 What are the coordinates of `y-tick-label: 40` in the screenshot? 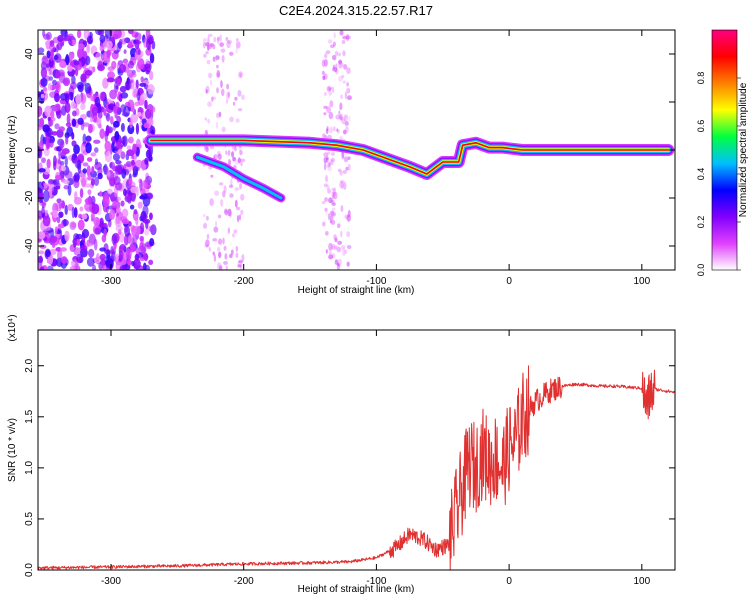 It's located at (29, 54).